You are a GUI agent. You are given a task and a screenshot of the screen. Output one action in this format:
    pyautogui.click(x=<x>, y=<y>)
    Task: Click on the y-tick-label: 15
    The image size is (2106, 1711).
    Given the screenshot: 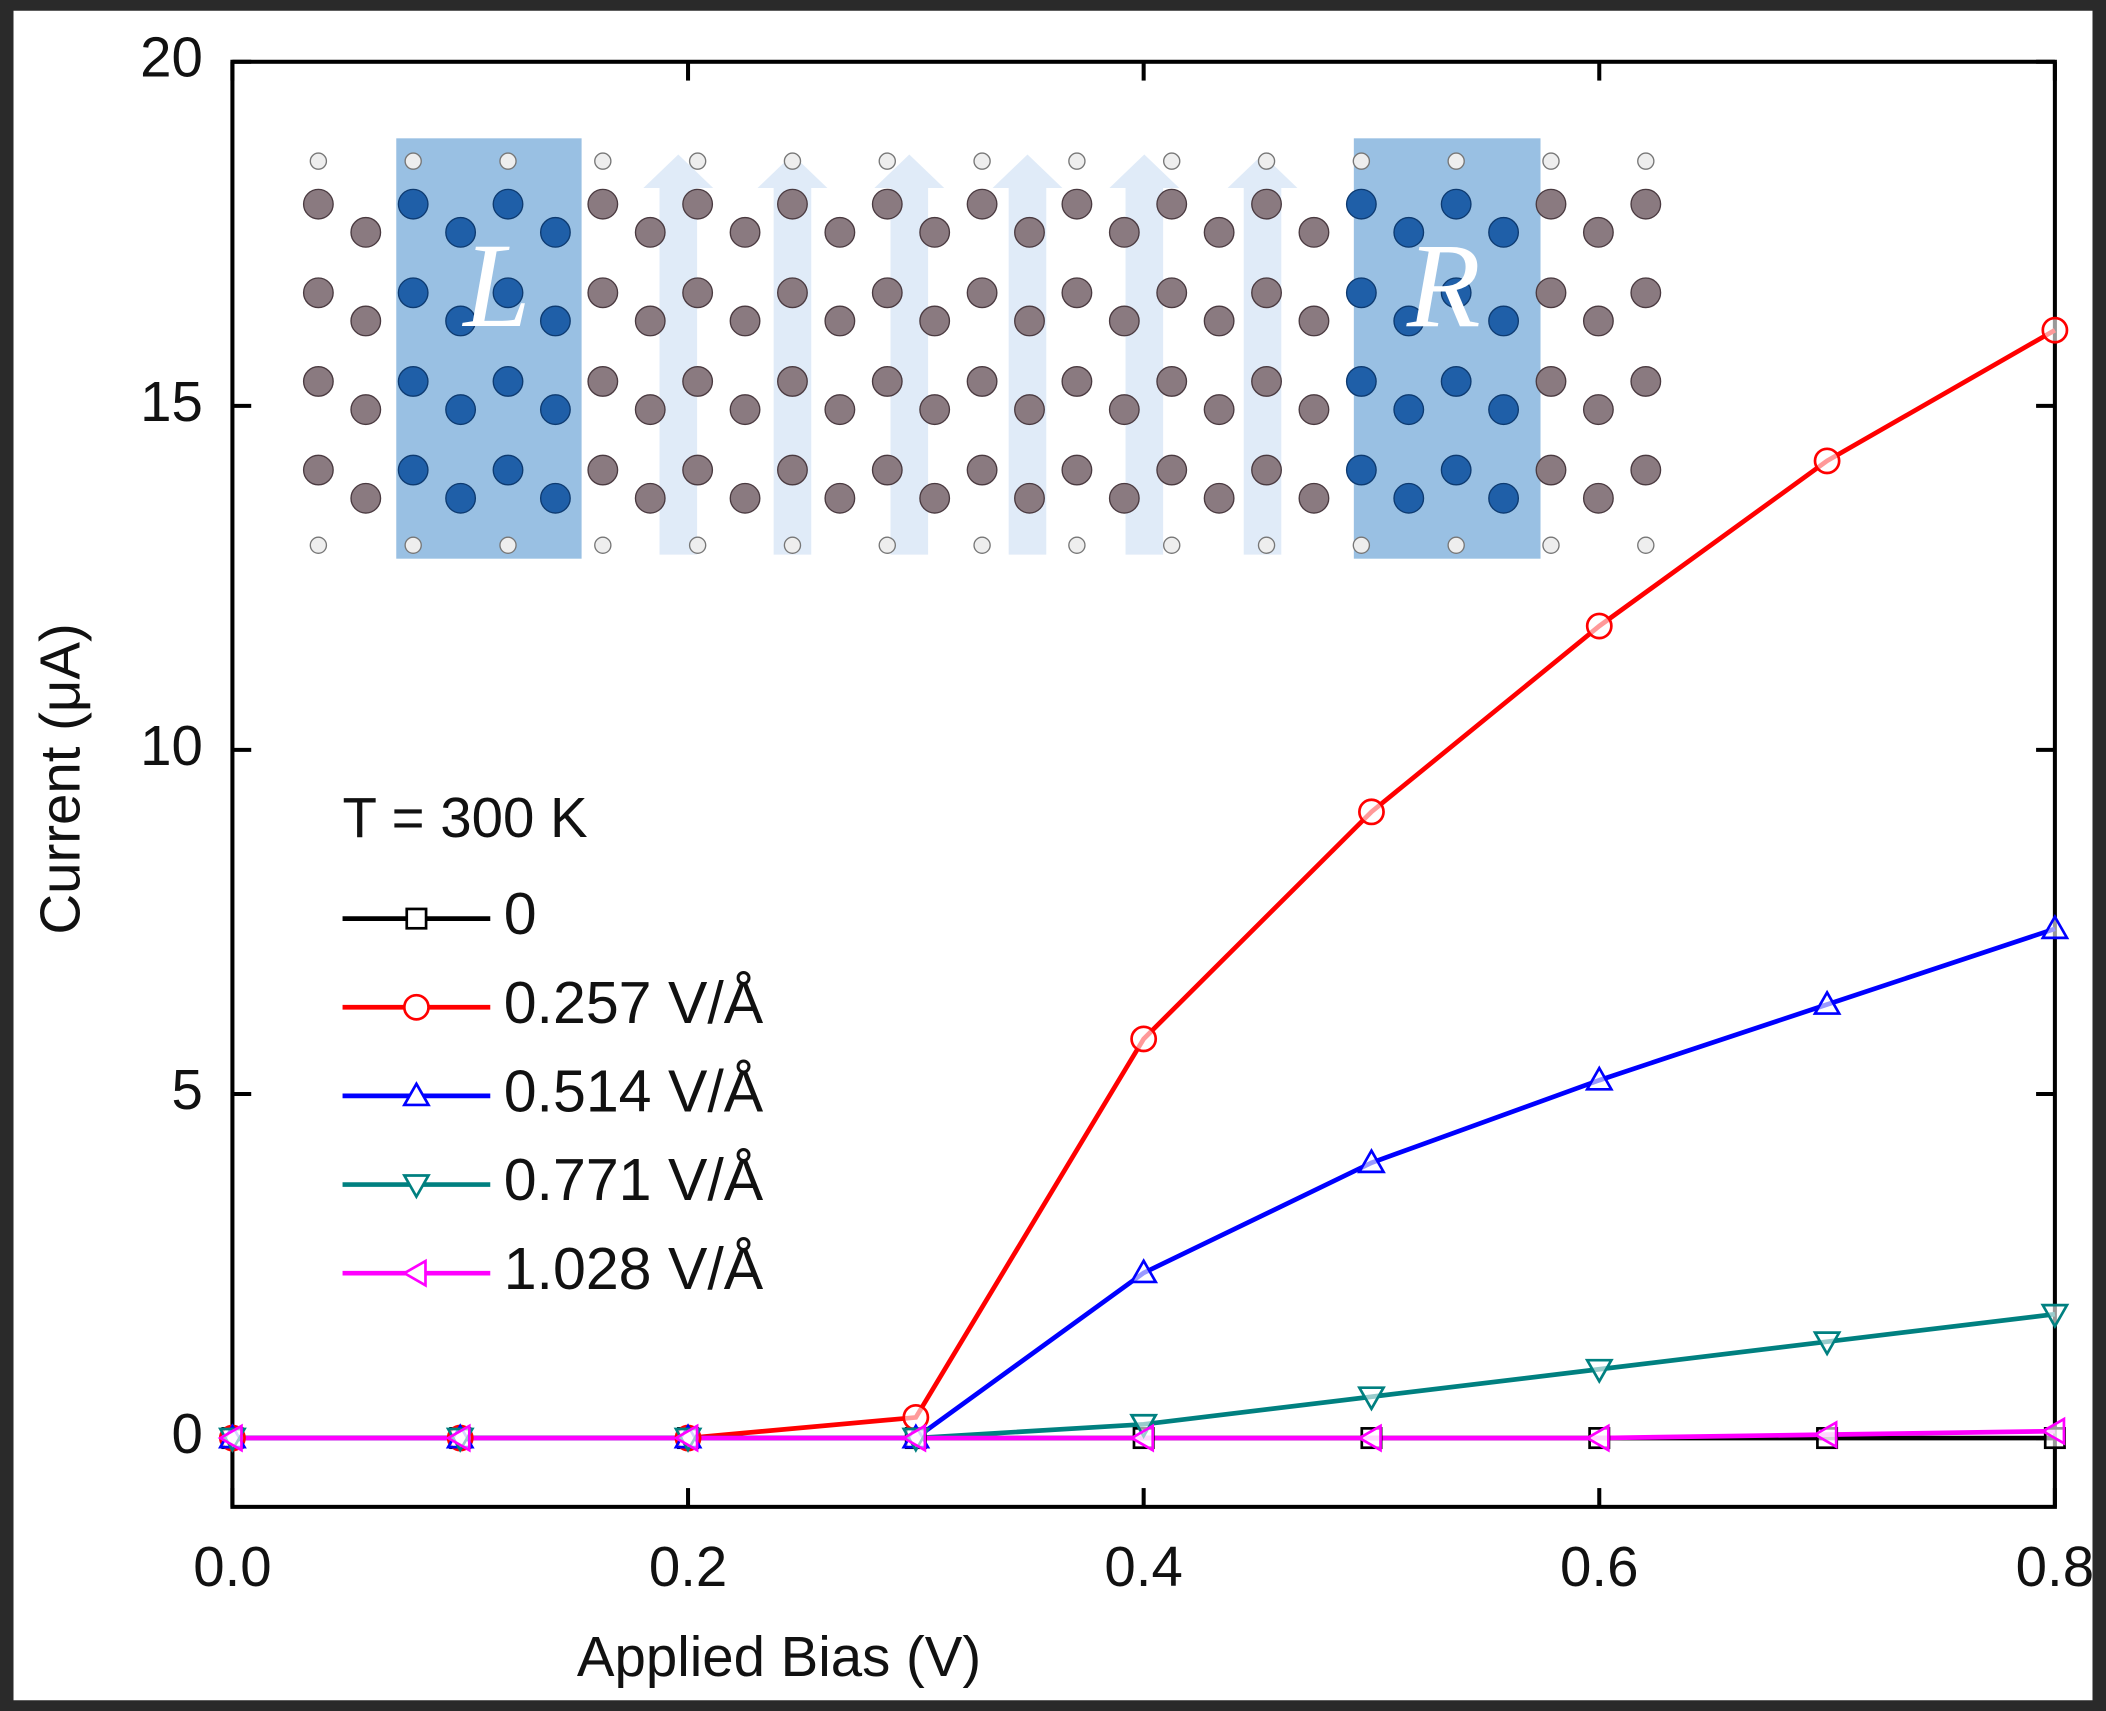 What is the action you would take?
    pyautogui.click(x=171, y=401)
    